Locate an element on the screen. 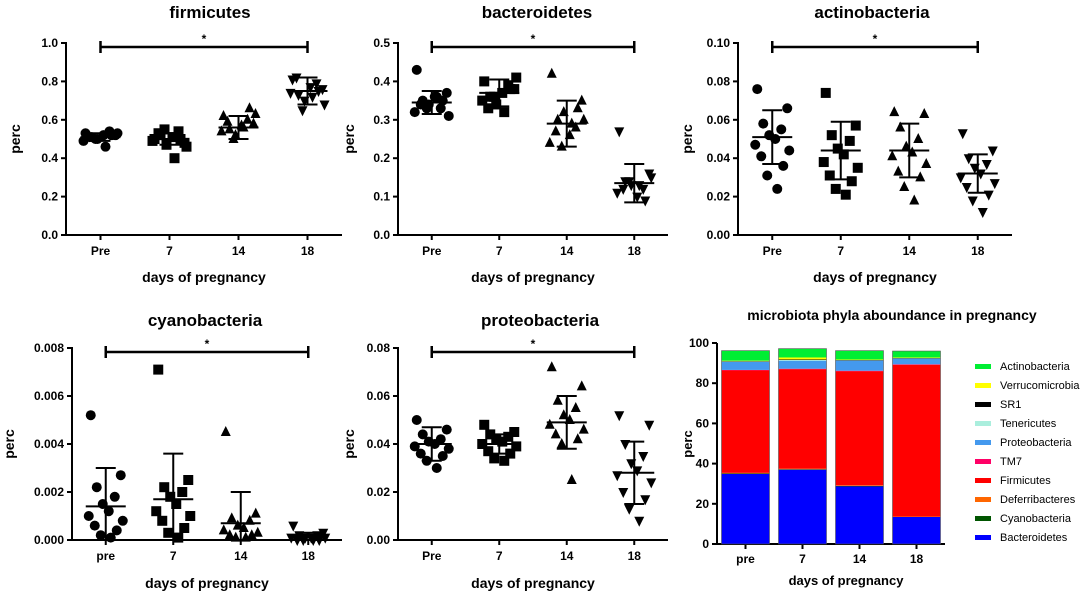  bar-outline is located at coordinates (745, 447).